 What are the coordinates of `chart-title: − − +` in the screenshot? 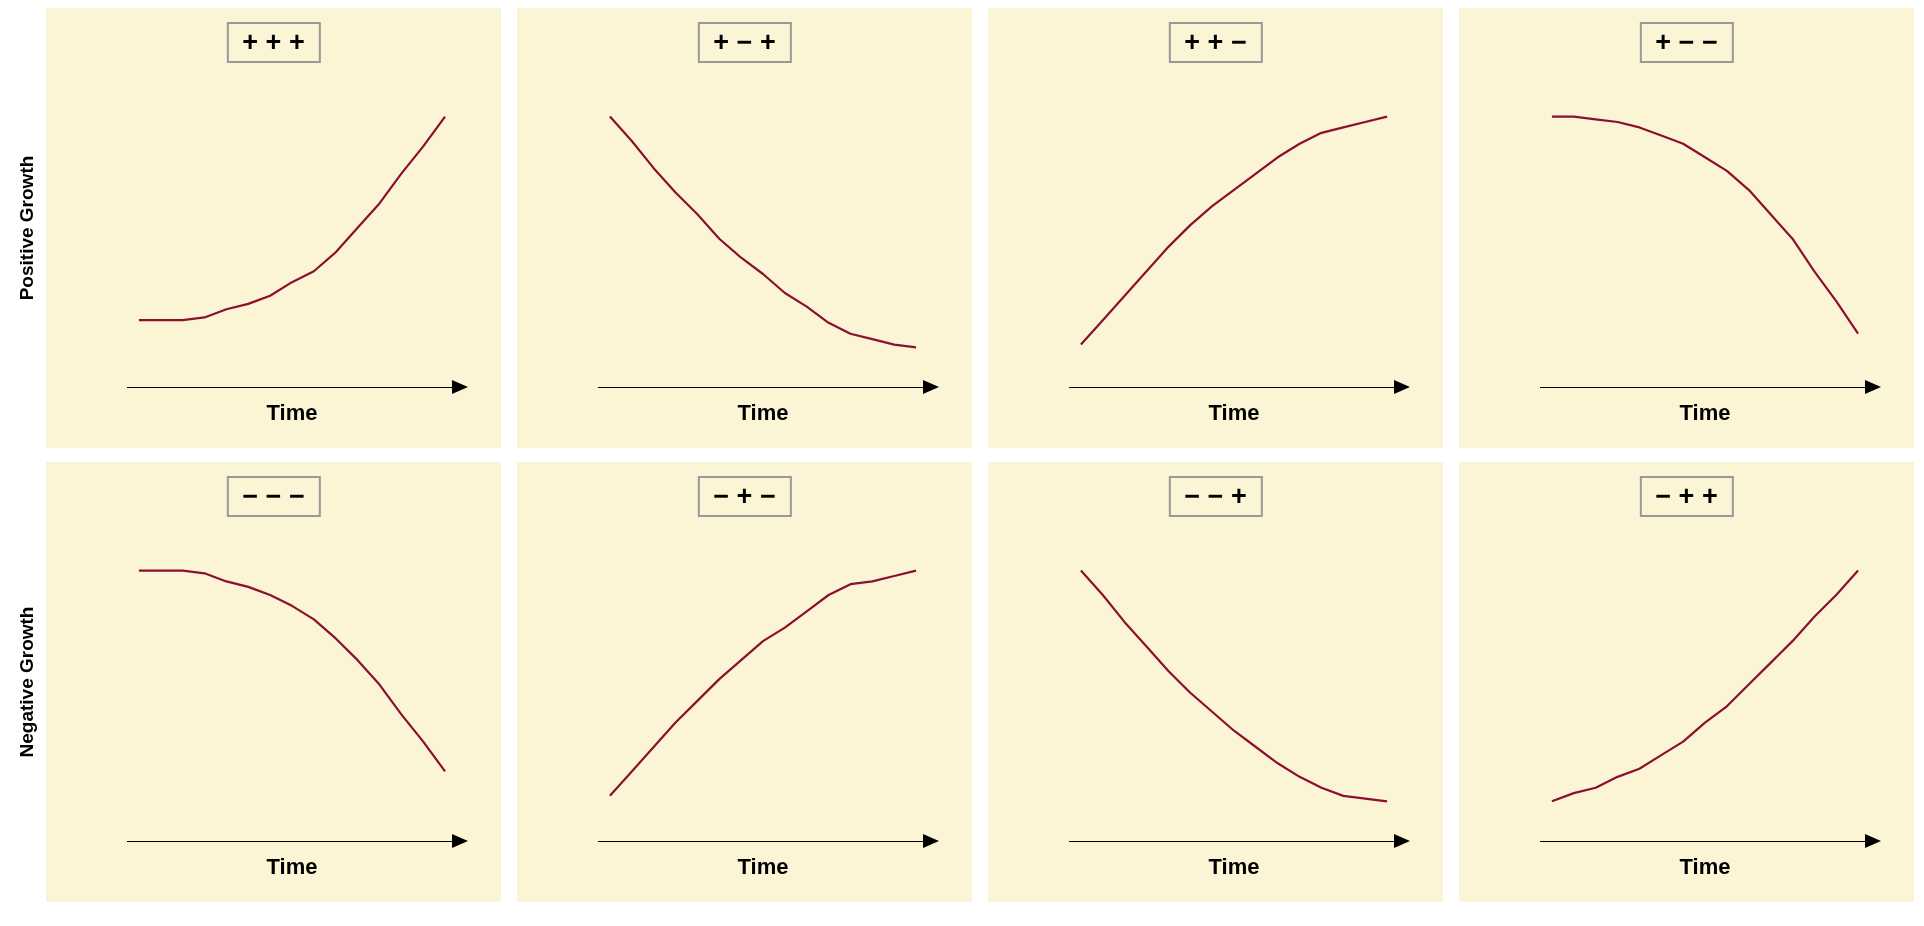 It's located at (1215, 496).